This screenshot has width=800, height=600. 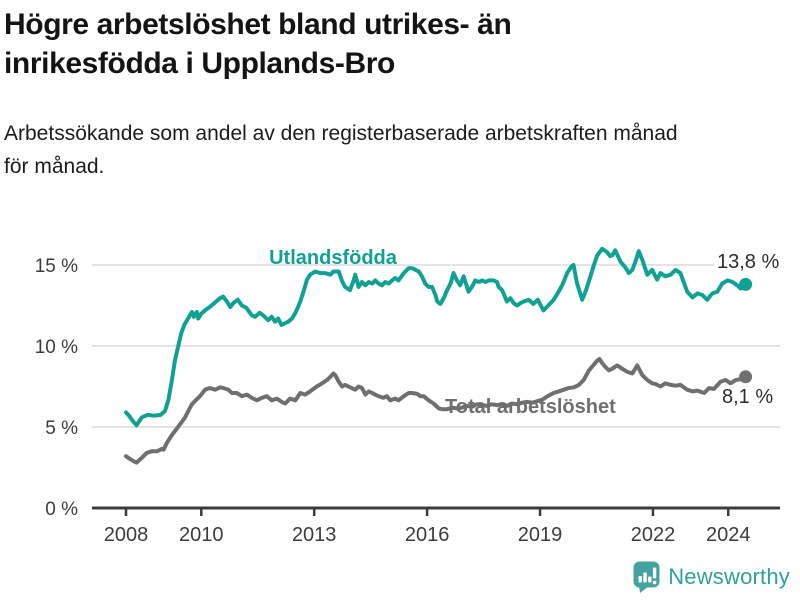 What do you see at coordinates (199, 63) in the screenshot?
I see `page-title-line2: inrikesfödda i Upplands-Bro` at bounding box center [199, 63].